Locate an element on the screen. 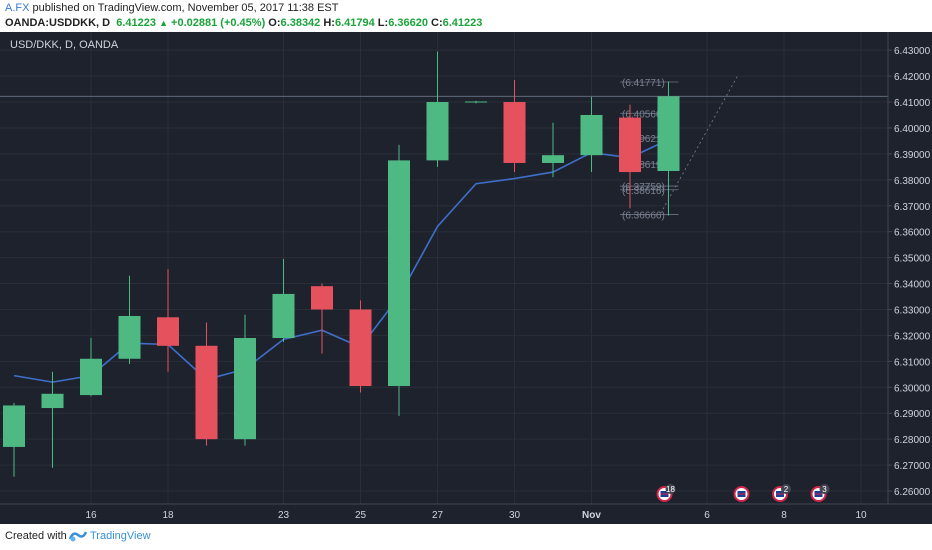 This screenshot has height=550, width=932. badge-count: 2 is located at coordinates (786, 489).